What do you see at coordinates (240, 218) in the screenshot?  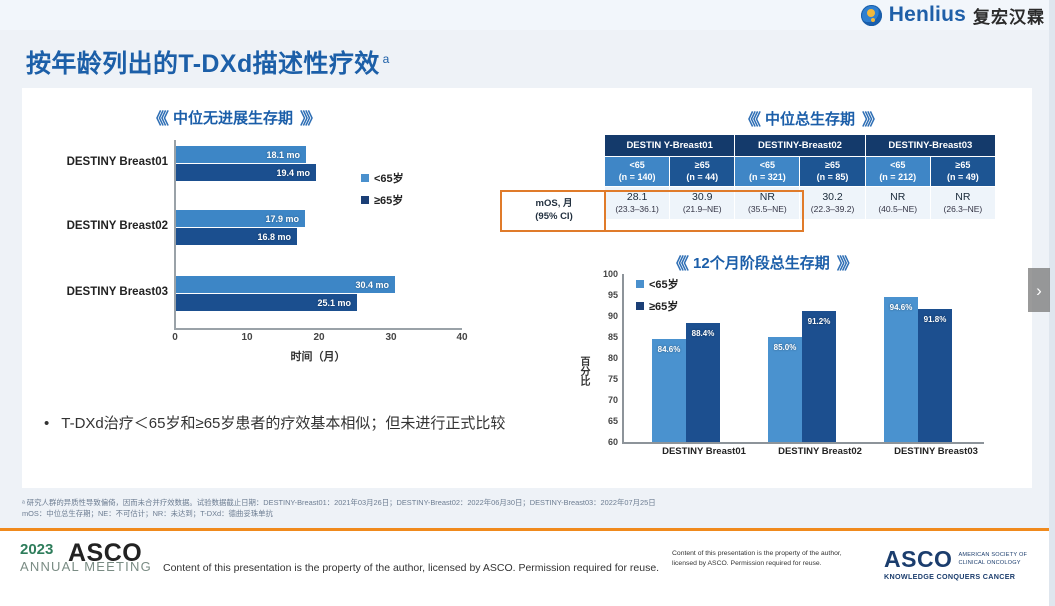 I see `pfs-bar-lt65: 17.9 mo` at bounding box center [240, 218].